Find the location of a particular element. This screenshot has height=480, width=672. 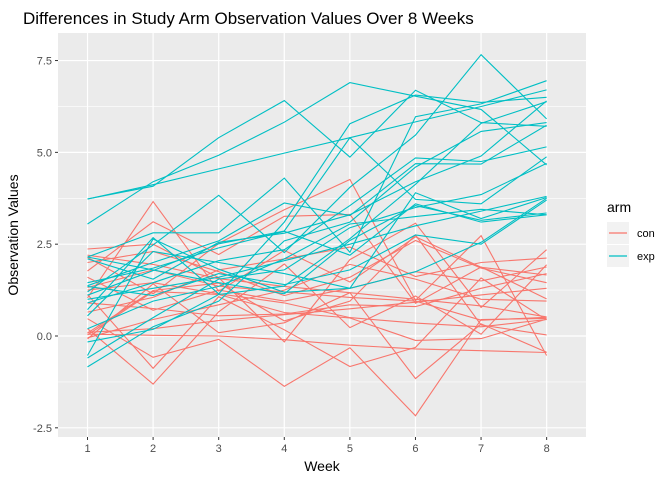

x-tick-label: 8 is located at coordinates (547, 449).